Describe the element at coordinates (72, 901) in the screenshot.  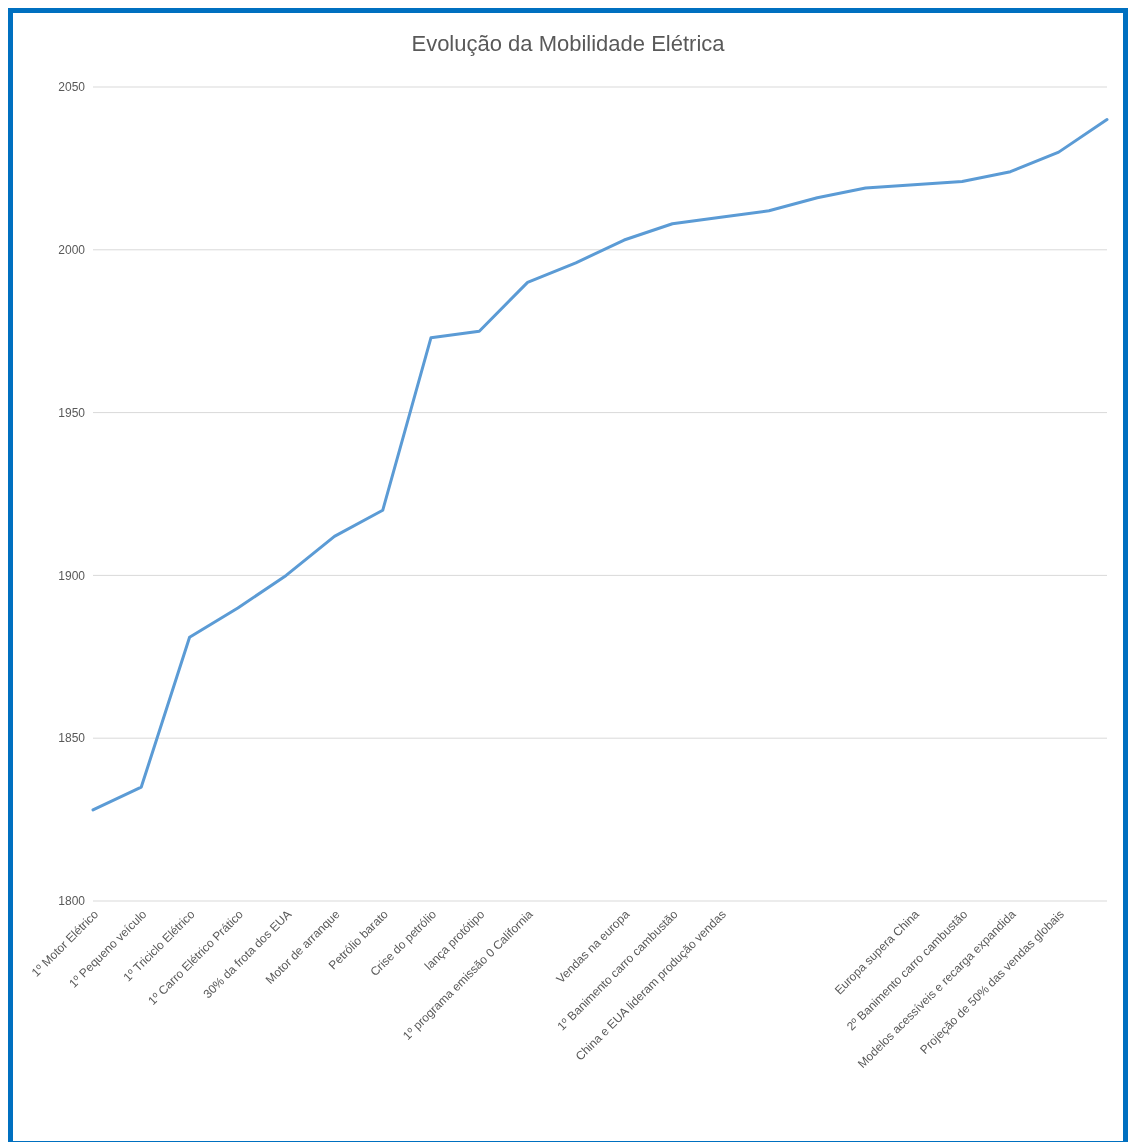
I see `y-tick-label: 1800` at that location.